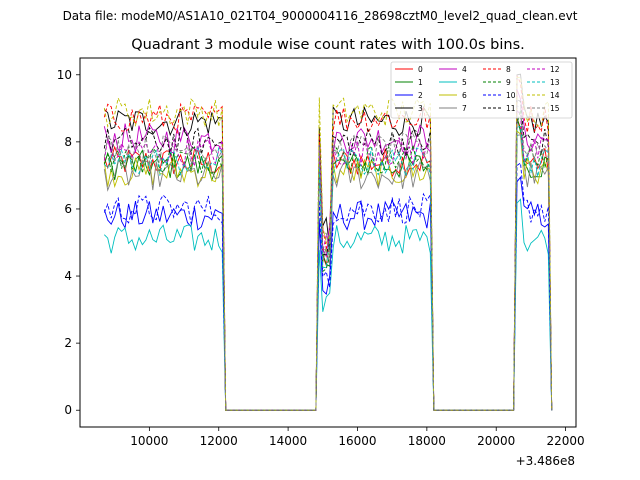  What do you see at coordinates (511, 95) in the screenshot?
I see `legend-label-10: 10` at bounding box center [511, 95].